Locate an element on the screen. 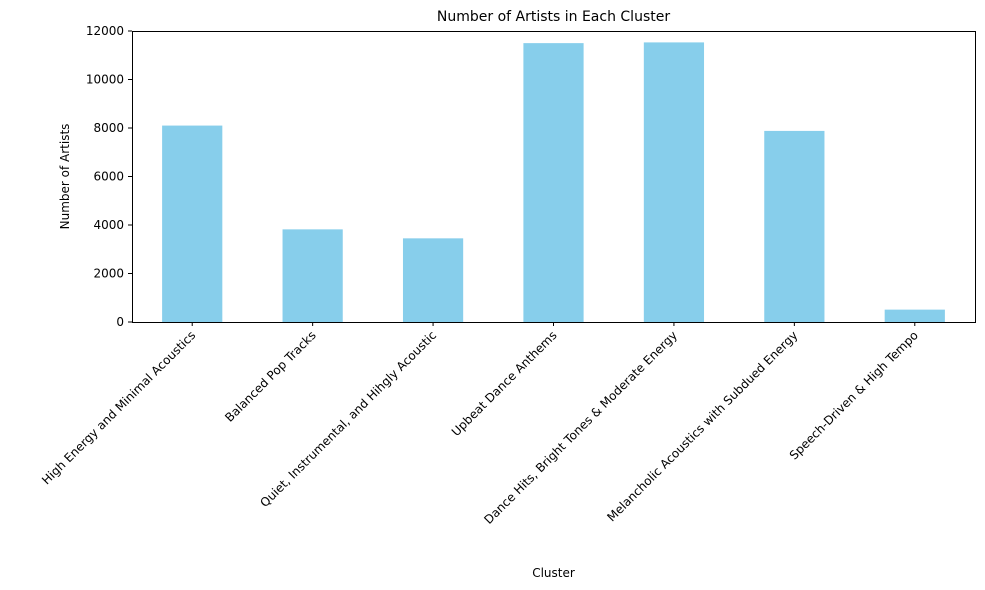 This screenshot has width=985, height=590. x-tick-label: Balanced Pop Tracks is located at coordinates (270, 376).